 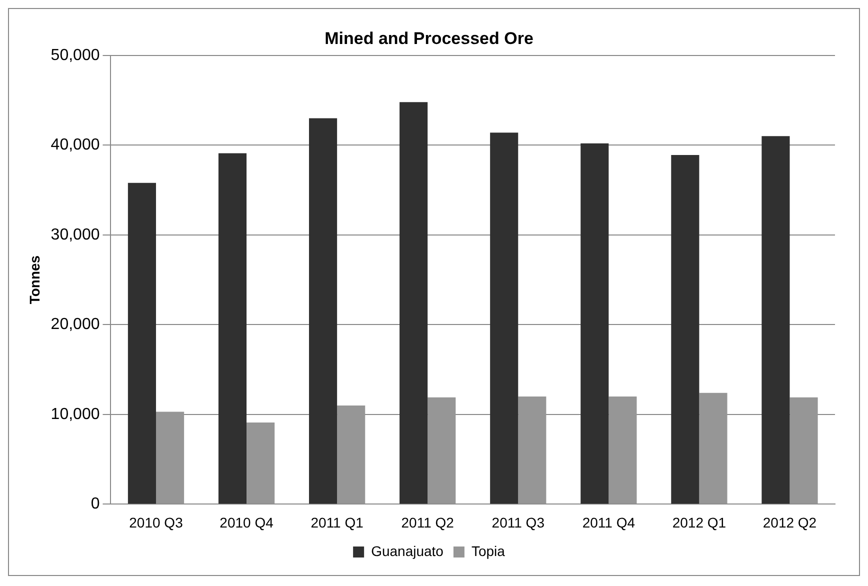 What do you see at coordinates (429, 38) in the screenshot?
I see `chart-title: Mined and Processed Ore` at bounding box center [429, 38].